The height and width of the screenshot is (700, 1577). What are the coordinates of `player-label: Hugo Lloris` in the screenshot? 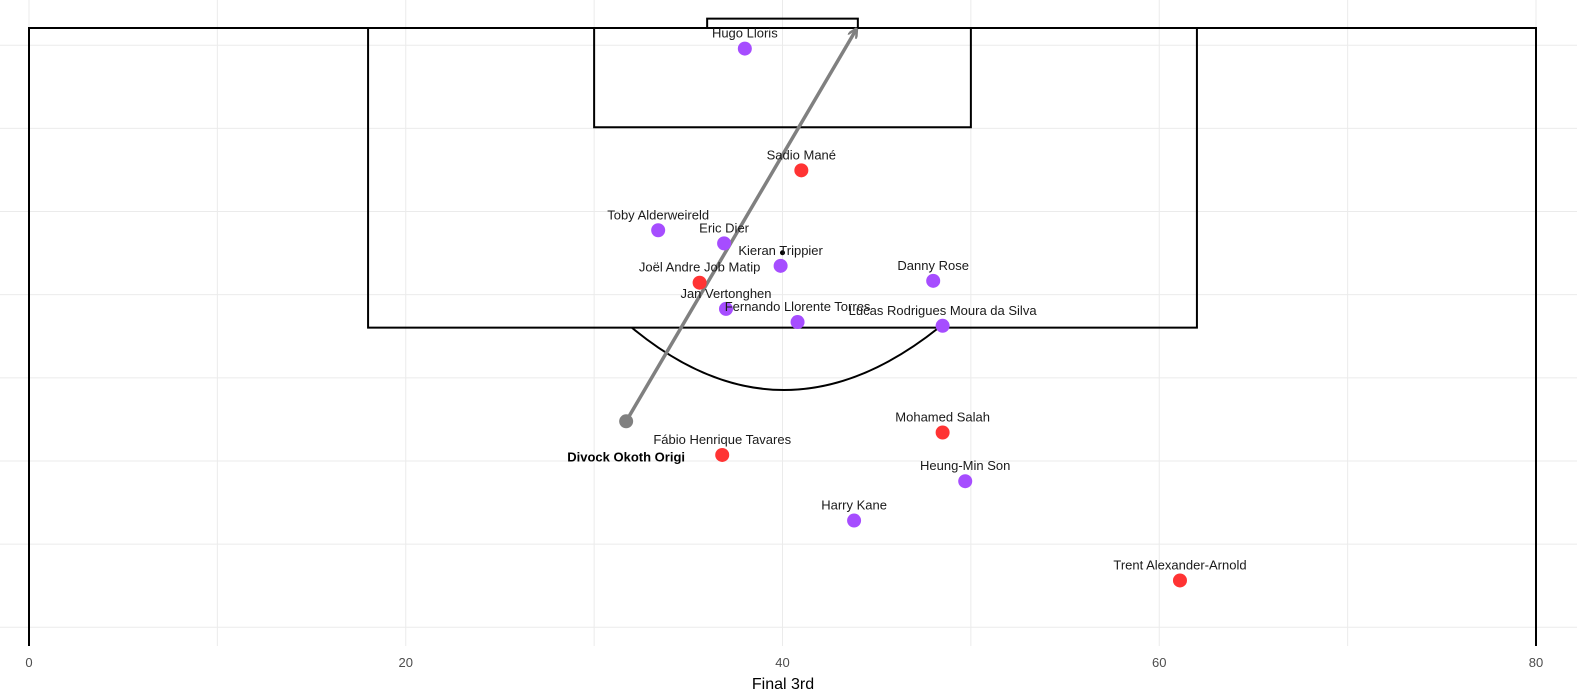 It's located at (745, 33).